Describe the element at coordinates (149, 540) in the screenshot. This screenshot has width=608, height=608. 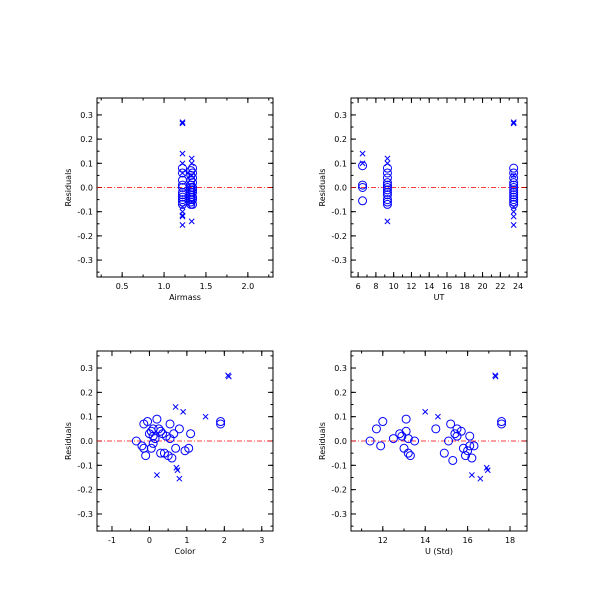
I see `x-tick-label: 0` at that location.